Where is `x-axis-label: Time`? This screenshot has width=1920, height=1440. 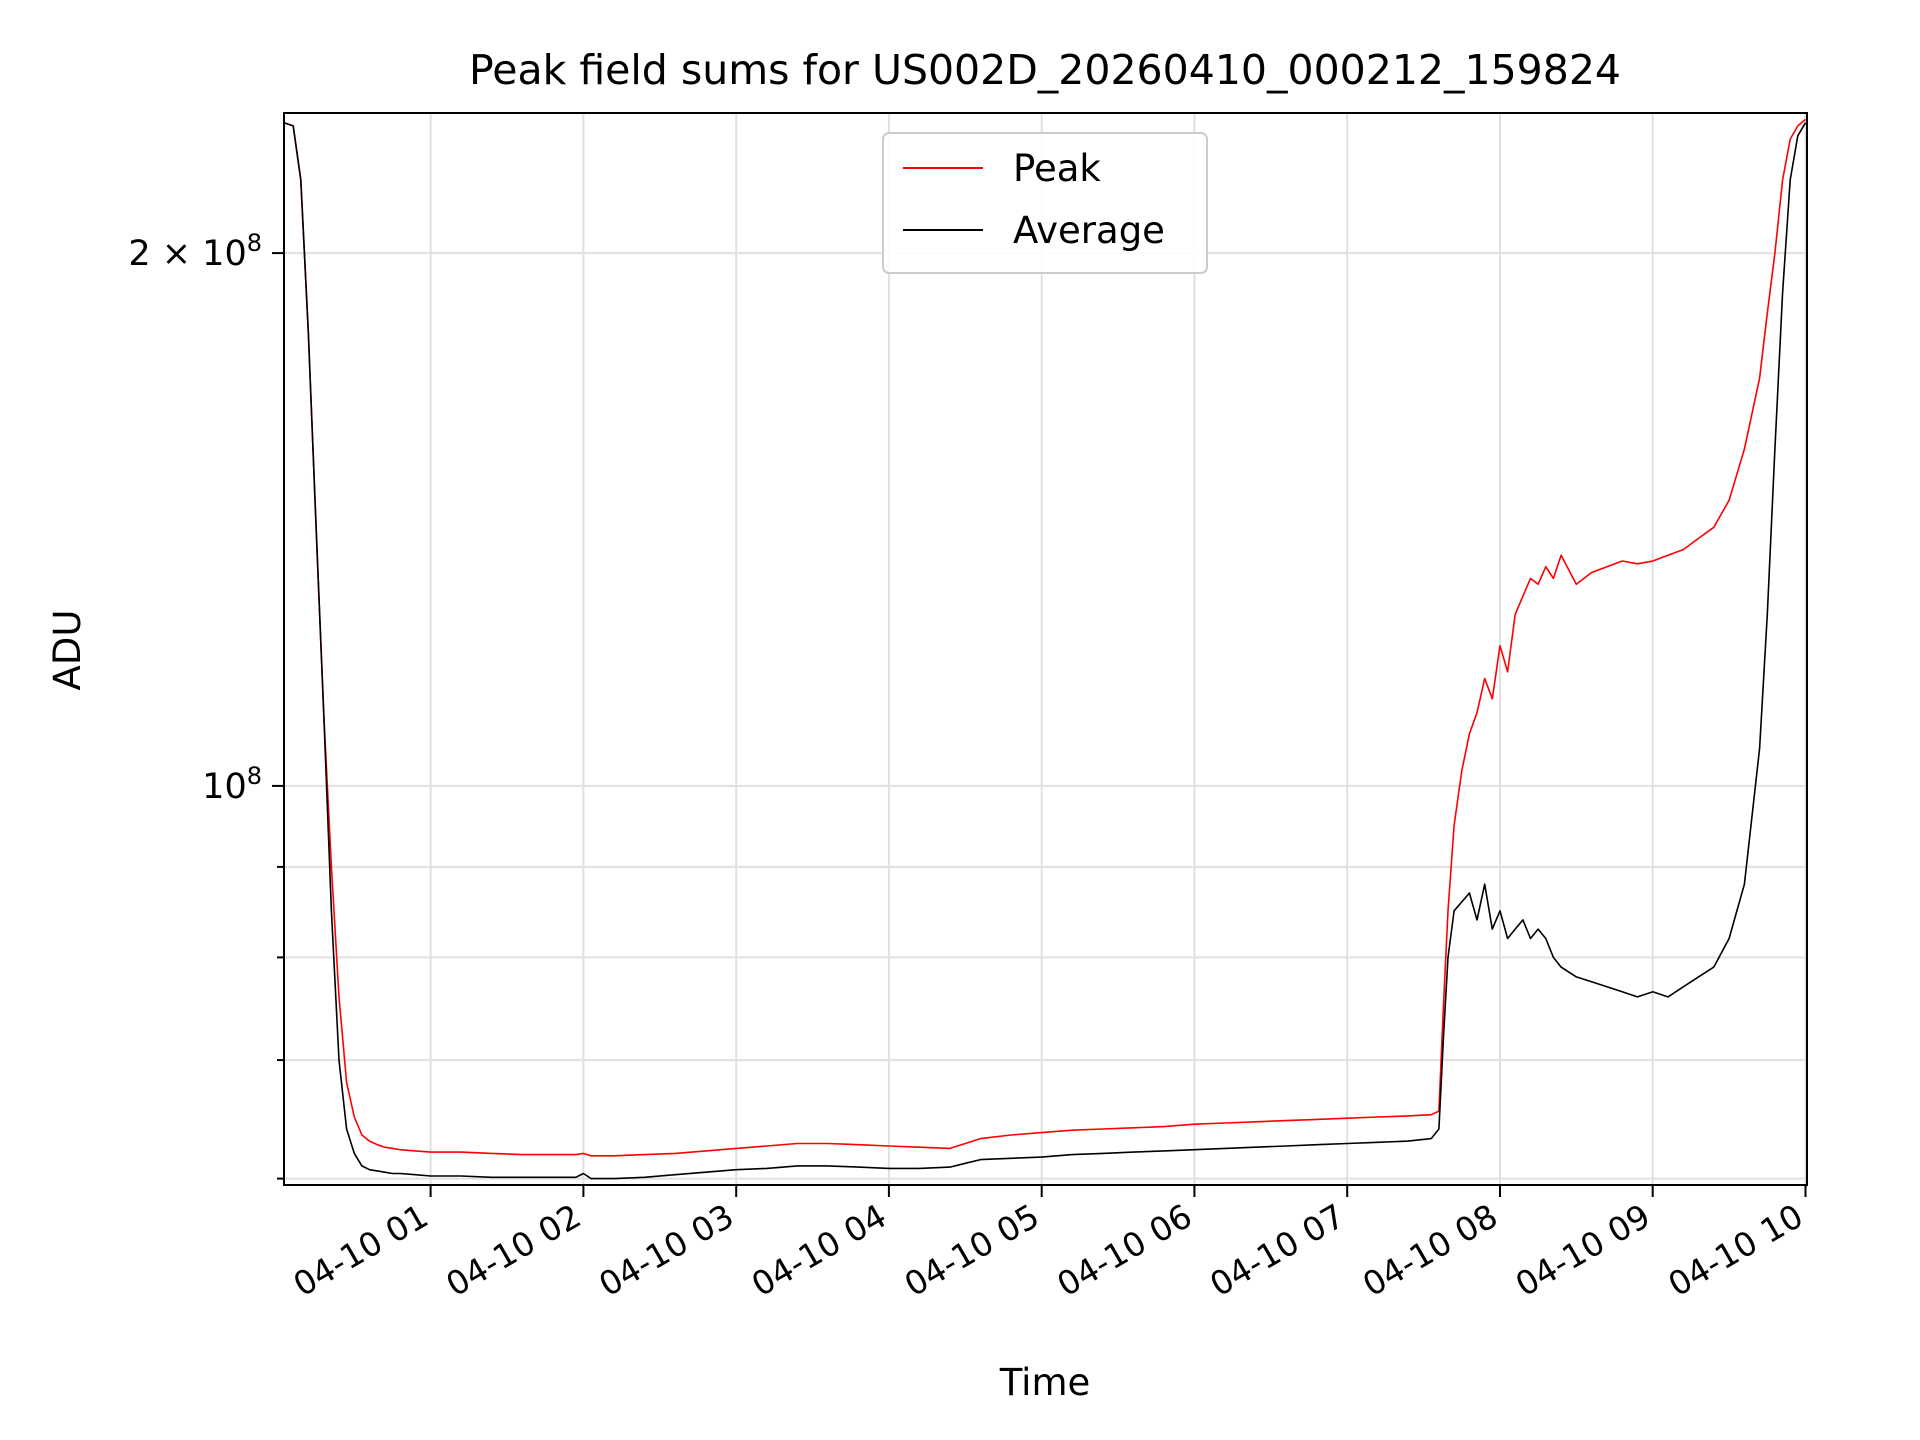 x-axis-label: Time is located at coordinates (1045, 1382).